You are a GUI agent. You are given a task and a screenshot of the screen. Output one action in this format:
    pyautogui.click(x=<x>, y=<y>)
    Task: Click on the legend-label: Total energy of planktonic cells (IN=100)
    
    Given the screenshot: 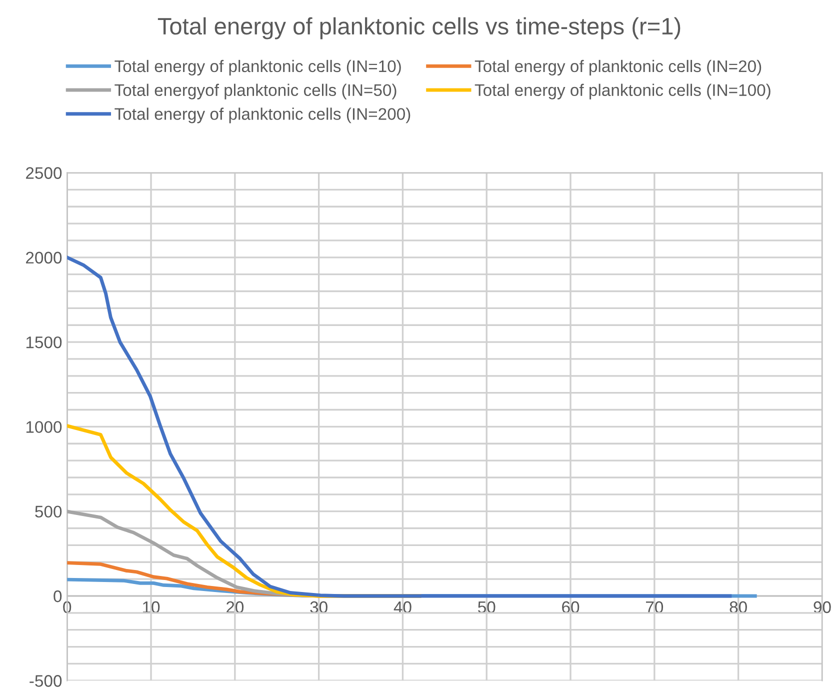 What is the action you would take?
    pyautogui.click(x=622, y=92)
    